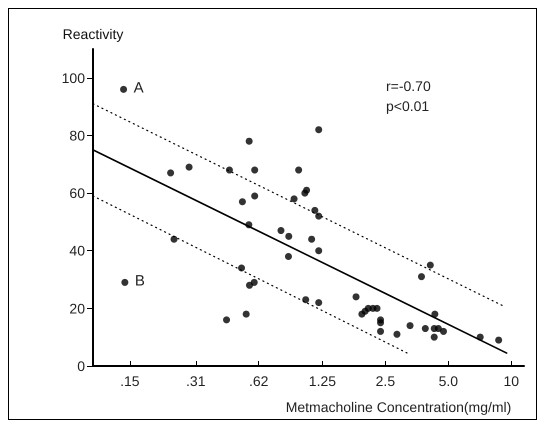 The image size is (545, 428). What do you see at coordinates (77, 308) in the screenshot?
I see `y-tick-label: 20` at bounding box center [77, 308].